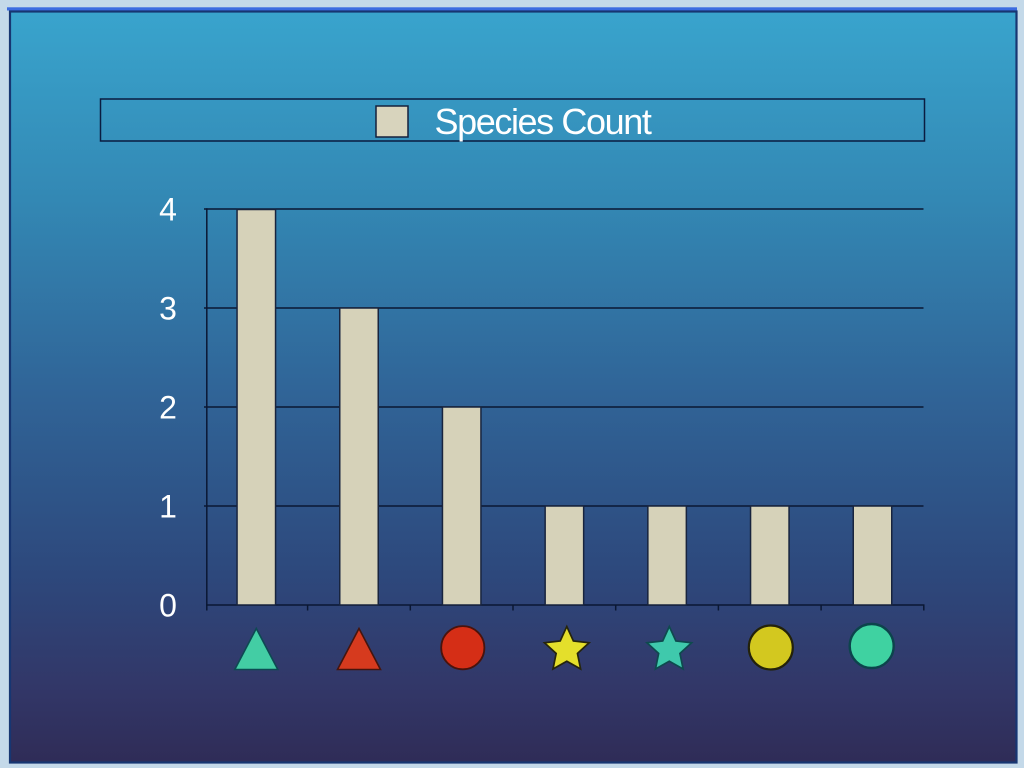  I want to click on svg-text: 0, so click(168, 606).